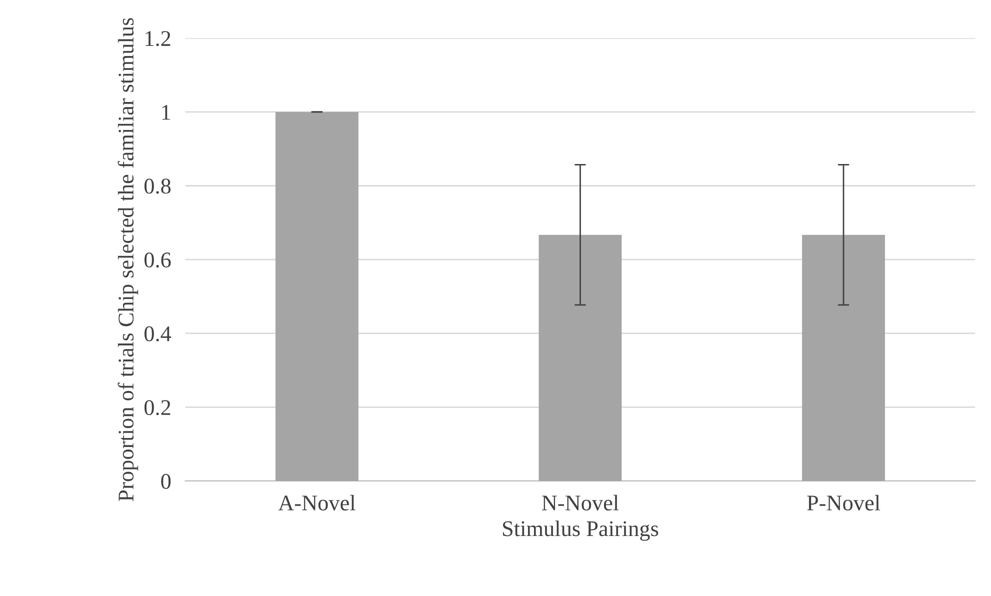 Image resolution: width=991 pixels, height=596 pixels. Describe the element at coordinates (128, 260) in the screenshot. I see `y-axis-title: Proportion of trials Chip selected the familiar stimulus` at that location.